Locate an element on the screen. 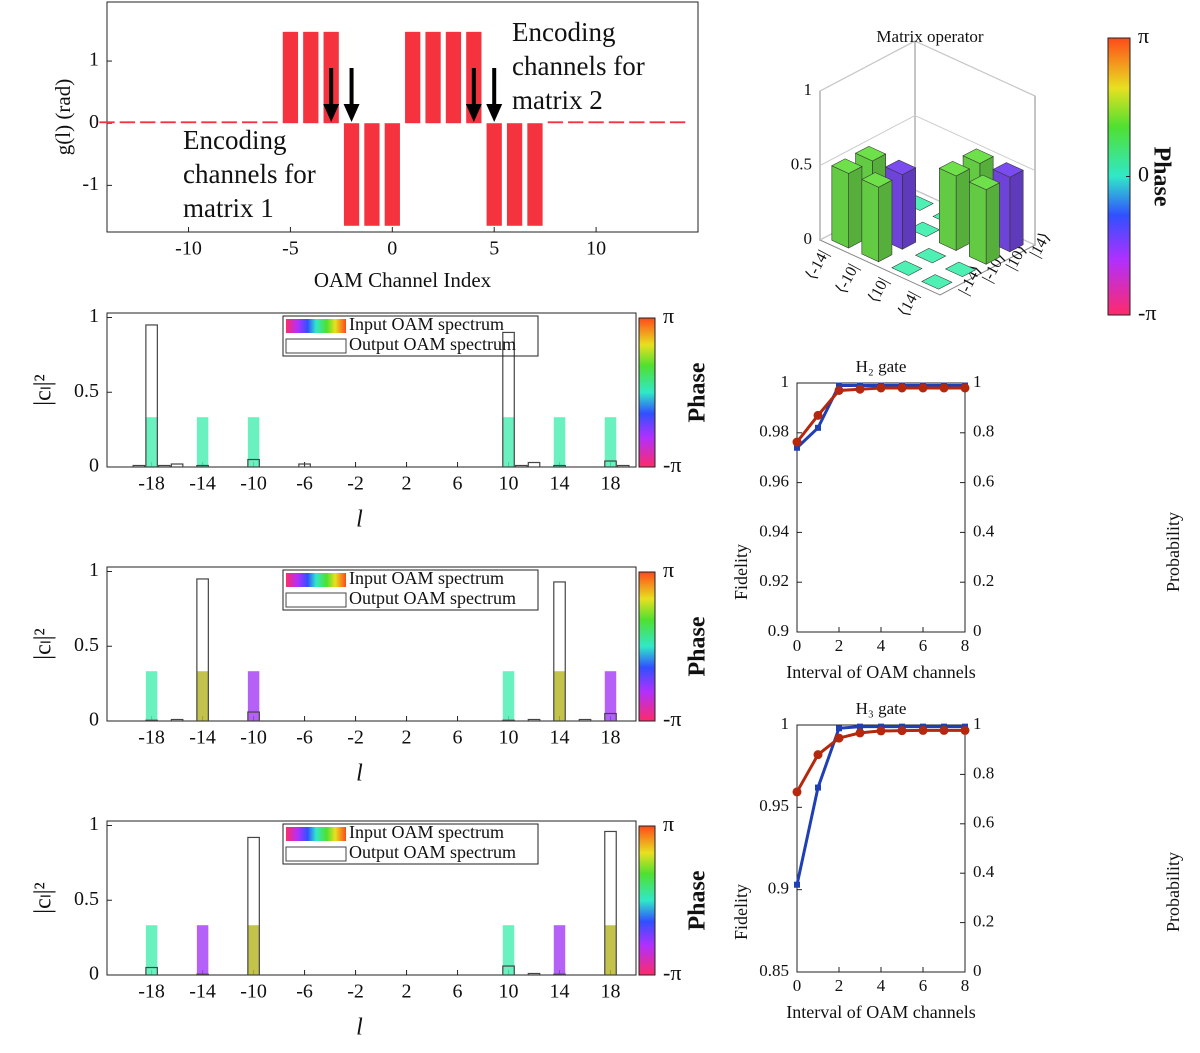  y-tick-label: 0 is located at coordinates (94, 466).